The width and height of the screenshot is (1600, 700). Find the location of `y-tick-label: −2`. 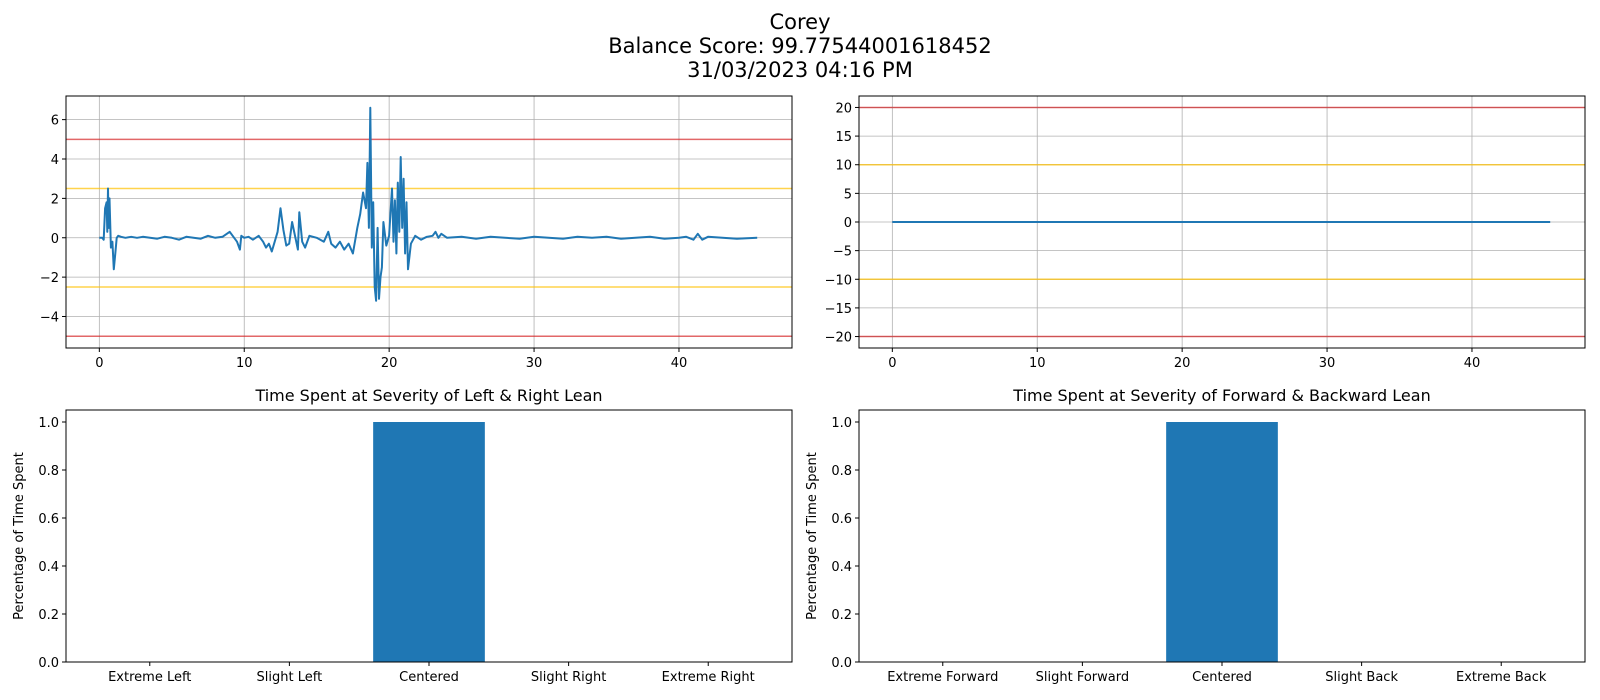

y-tick-label: −2 is located at coordinates (49, 278).